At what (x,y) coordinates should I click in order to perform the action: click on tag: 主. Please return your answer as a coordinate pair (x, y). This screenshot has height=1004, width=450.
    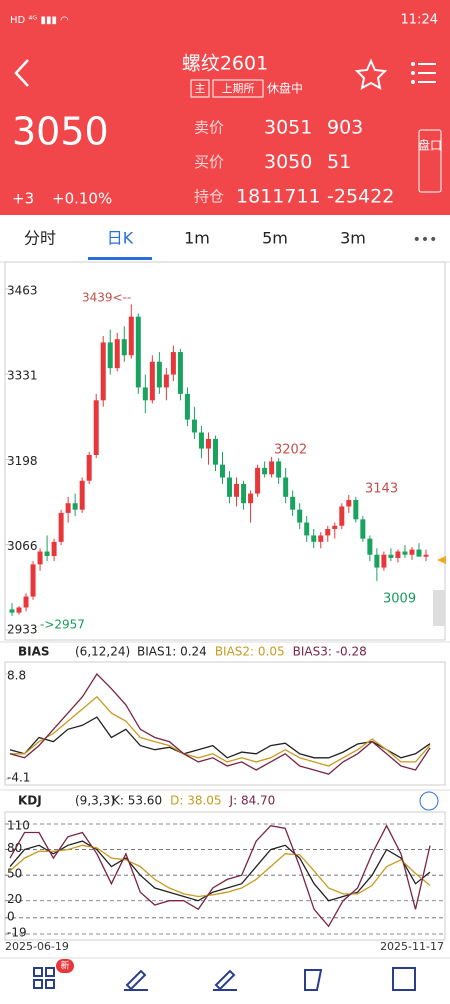
    Looking at the image, I should click on (200, 88).